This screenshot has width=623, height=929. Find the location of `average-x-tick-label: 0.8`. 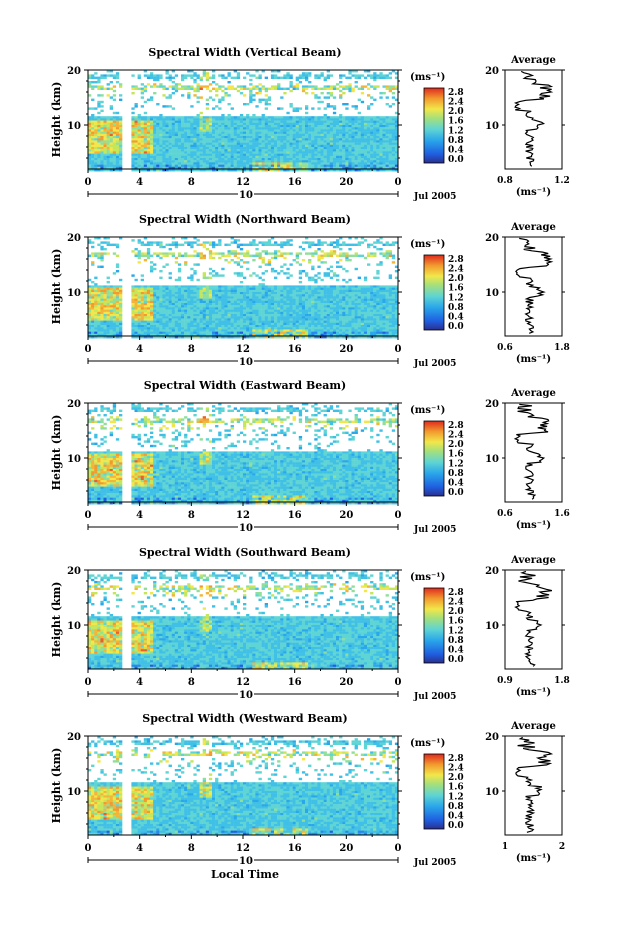

average-x-tick-label: 0.8 is located at coordinates (505, 181).